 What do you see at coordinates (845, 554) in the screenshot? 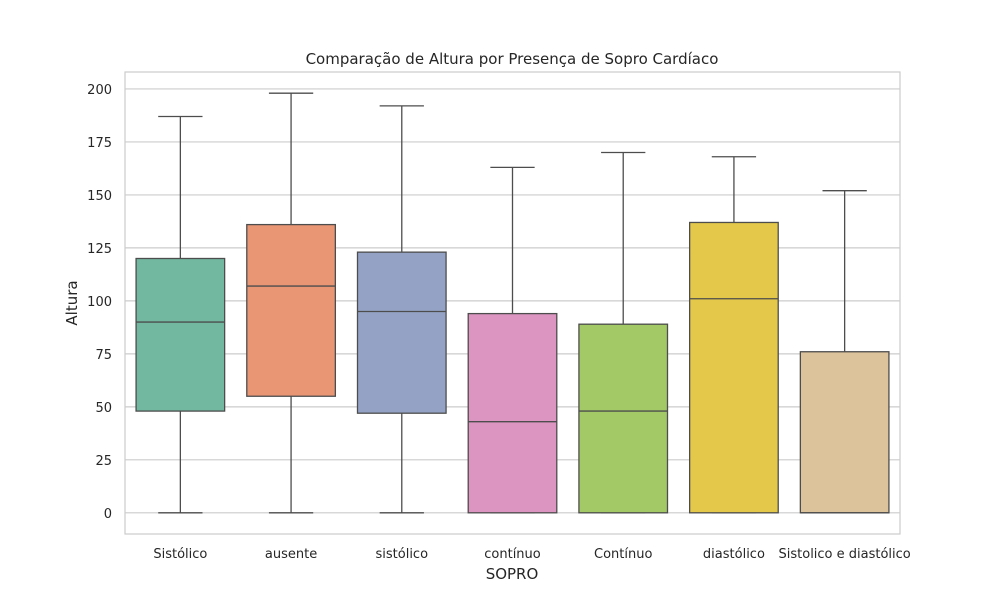
I see `x-tick-label: Sistolico e diastólico` at bounding box center [845, 554].